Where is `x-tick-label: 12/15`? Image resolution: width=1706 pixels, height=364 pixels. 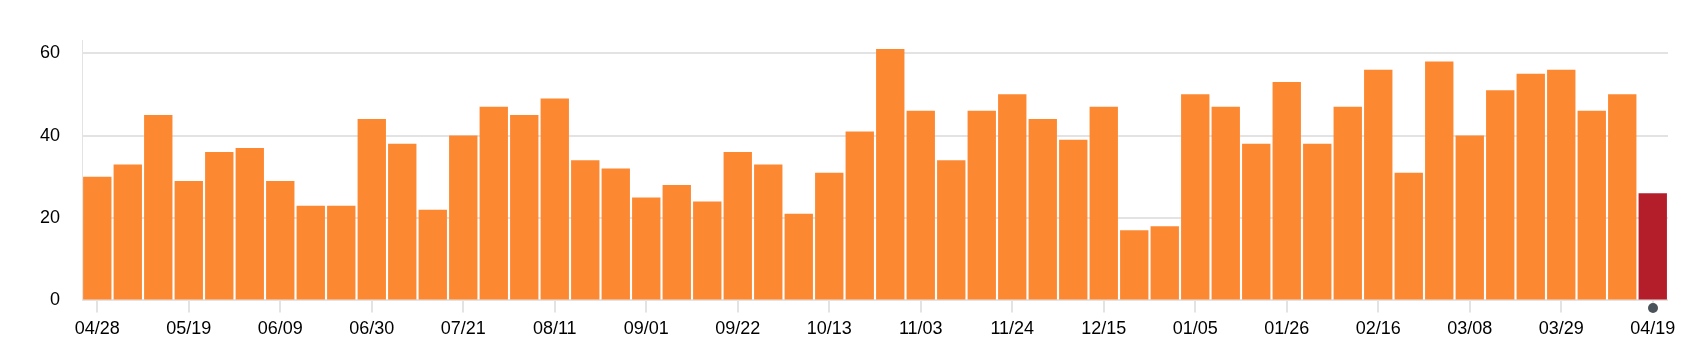 x-tick-label: 12/15 is located at coordinates (1104, 328).